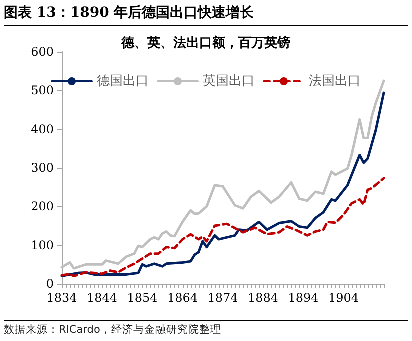  What do you see at coordinates (223, 298) in the screenshot?
I see `x-tick-label: 1874` at bounding box center [223, 298].